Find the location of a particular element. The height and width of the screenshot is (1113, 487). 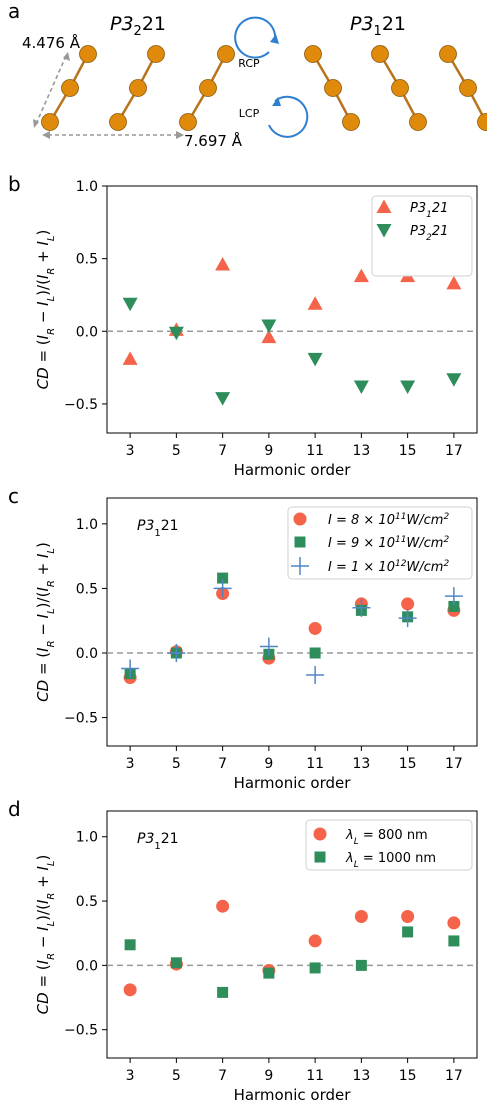

panel-a: a P3221 P3121 4.476 Å 7.697 Å RCP LCP is located at coordinates (247, 75).